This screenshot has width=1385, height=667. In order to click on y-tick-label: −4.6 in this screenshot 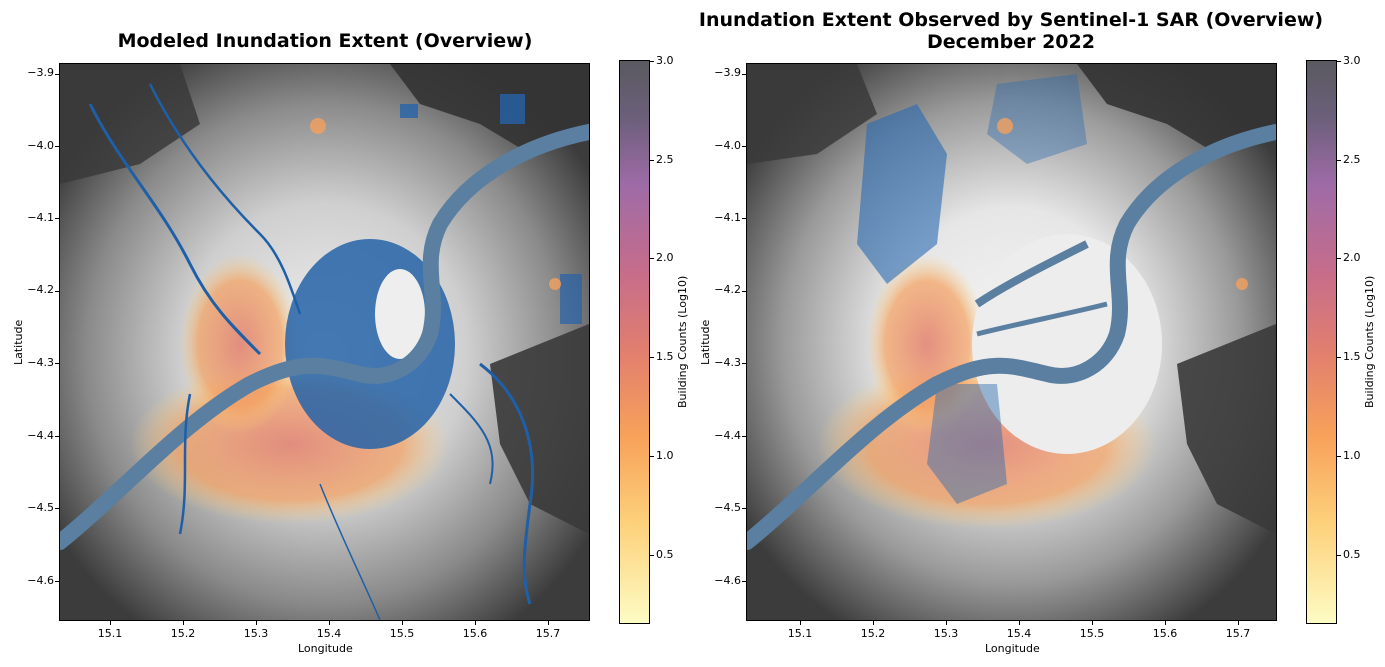, I will do `click(727, 580)`.